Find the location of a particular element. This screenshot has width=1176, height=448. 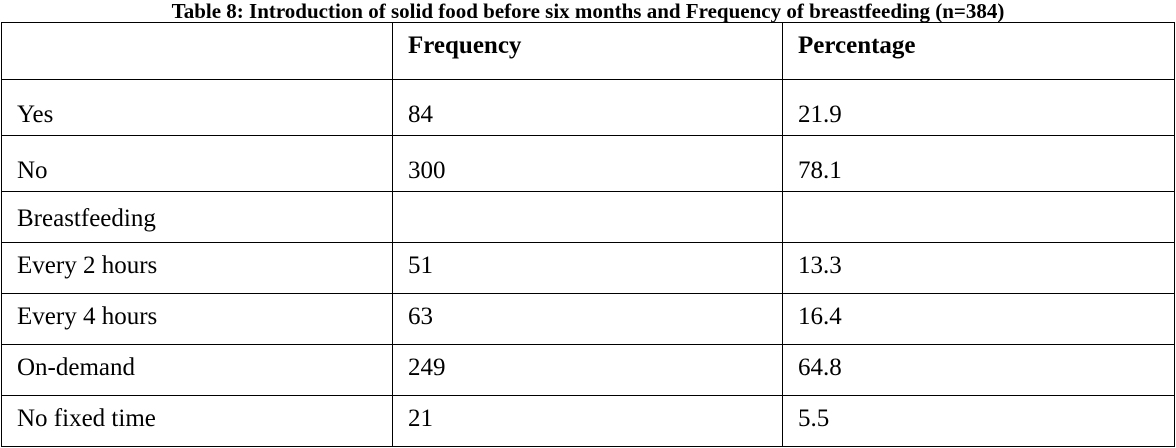

table-row: Every 4 hours 63 16.4 is located at coordinates (588, 319).